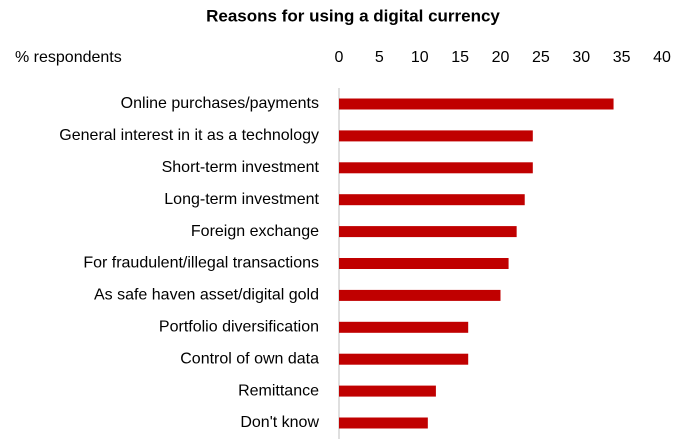 The height and width of the screenshot is (439, 698). What do you see at coordinates (206, 295) in the screenshot?
I see `y-tick-label: As safe haven asset/digital gold` at bounding box center [206, 295].